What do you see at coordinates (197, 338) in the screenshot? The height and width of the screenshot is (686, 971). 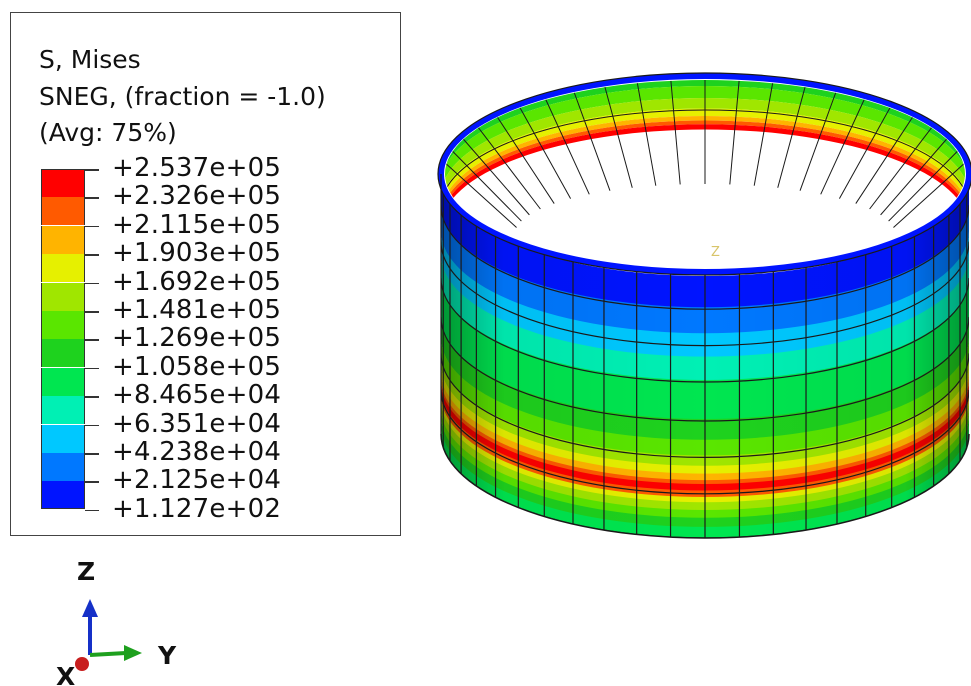 I see `legend-value-label: +1.269e+05` at bounding box center [197, 338].